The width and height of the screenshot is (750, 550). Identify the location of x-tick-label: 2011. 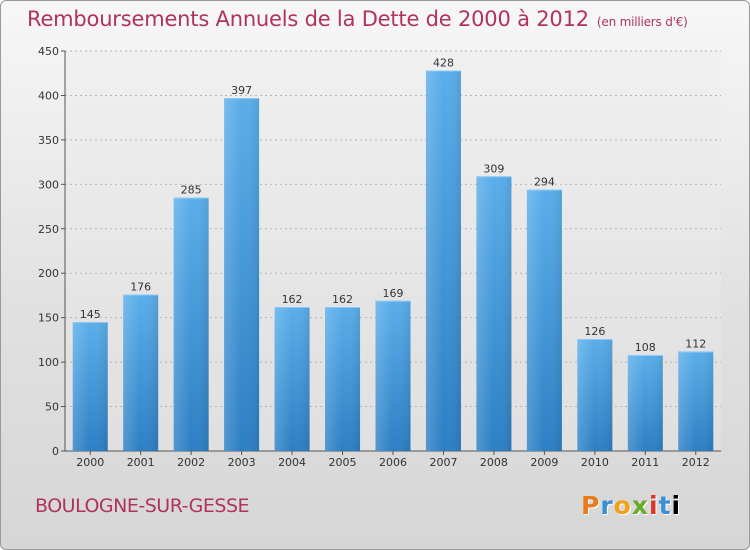
(645, 462).